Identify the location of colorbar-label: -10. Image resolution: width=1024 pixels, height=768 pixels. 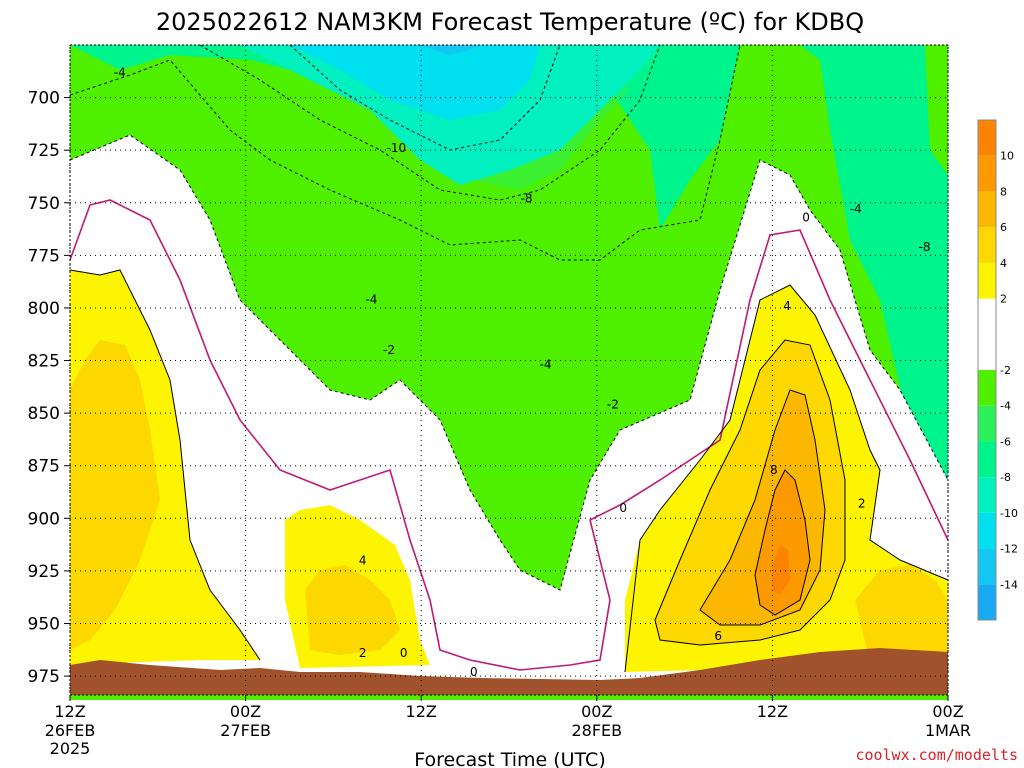
(1009, 513).